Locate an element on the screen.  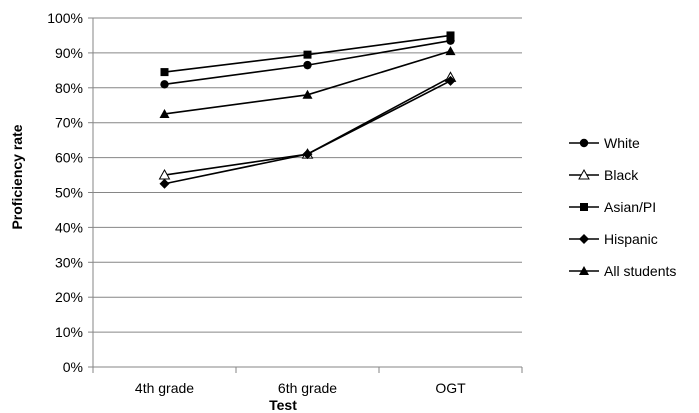
y-tick-label: 60% is located at coordinates (69, 158).